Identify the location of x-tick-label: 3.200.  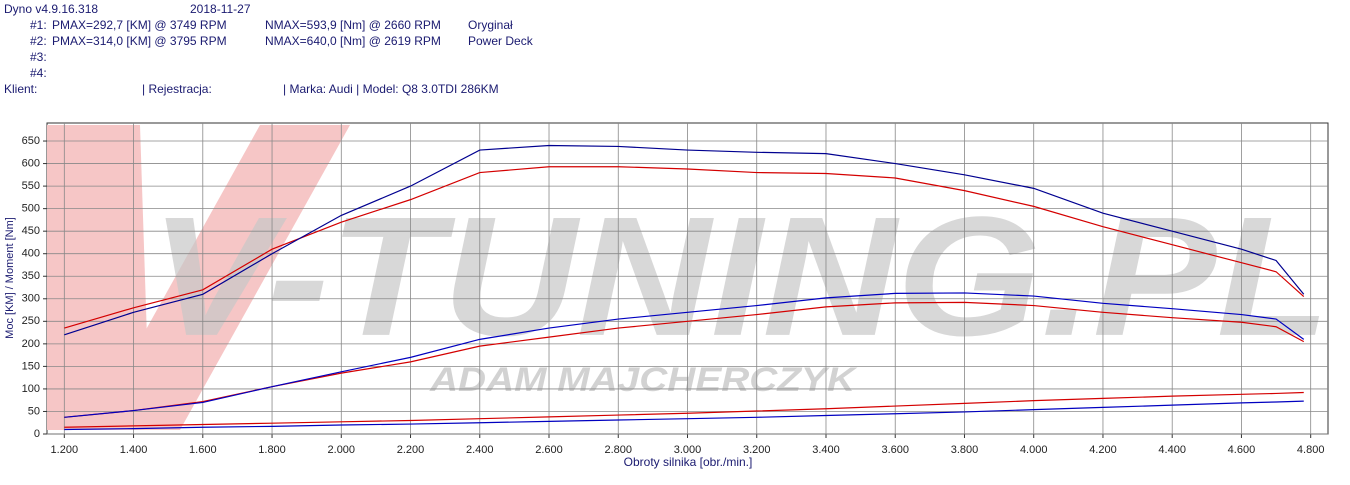
(757, 450).